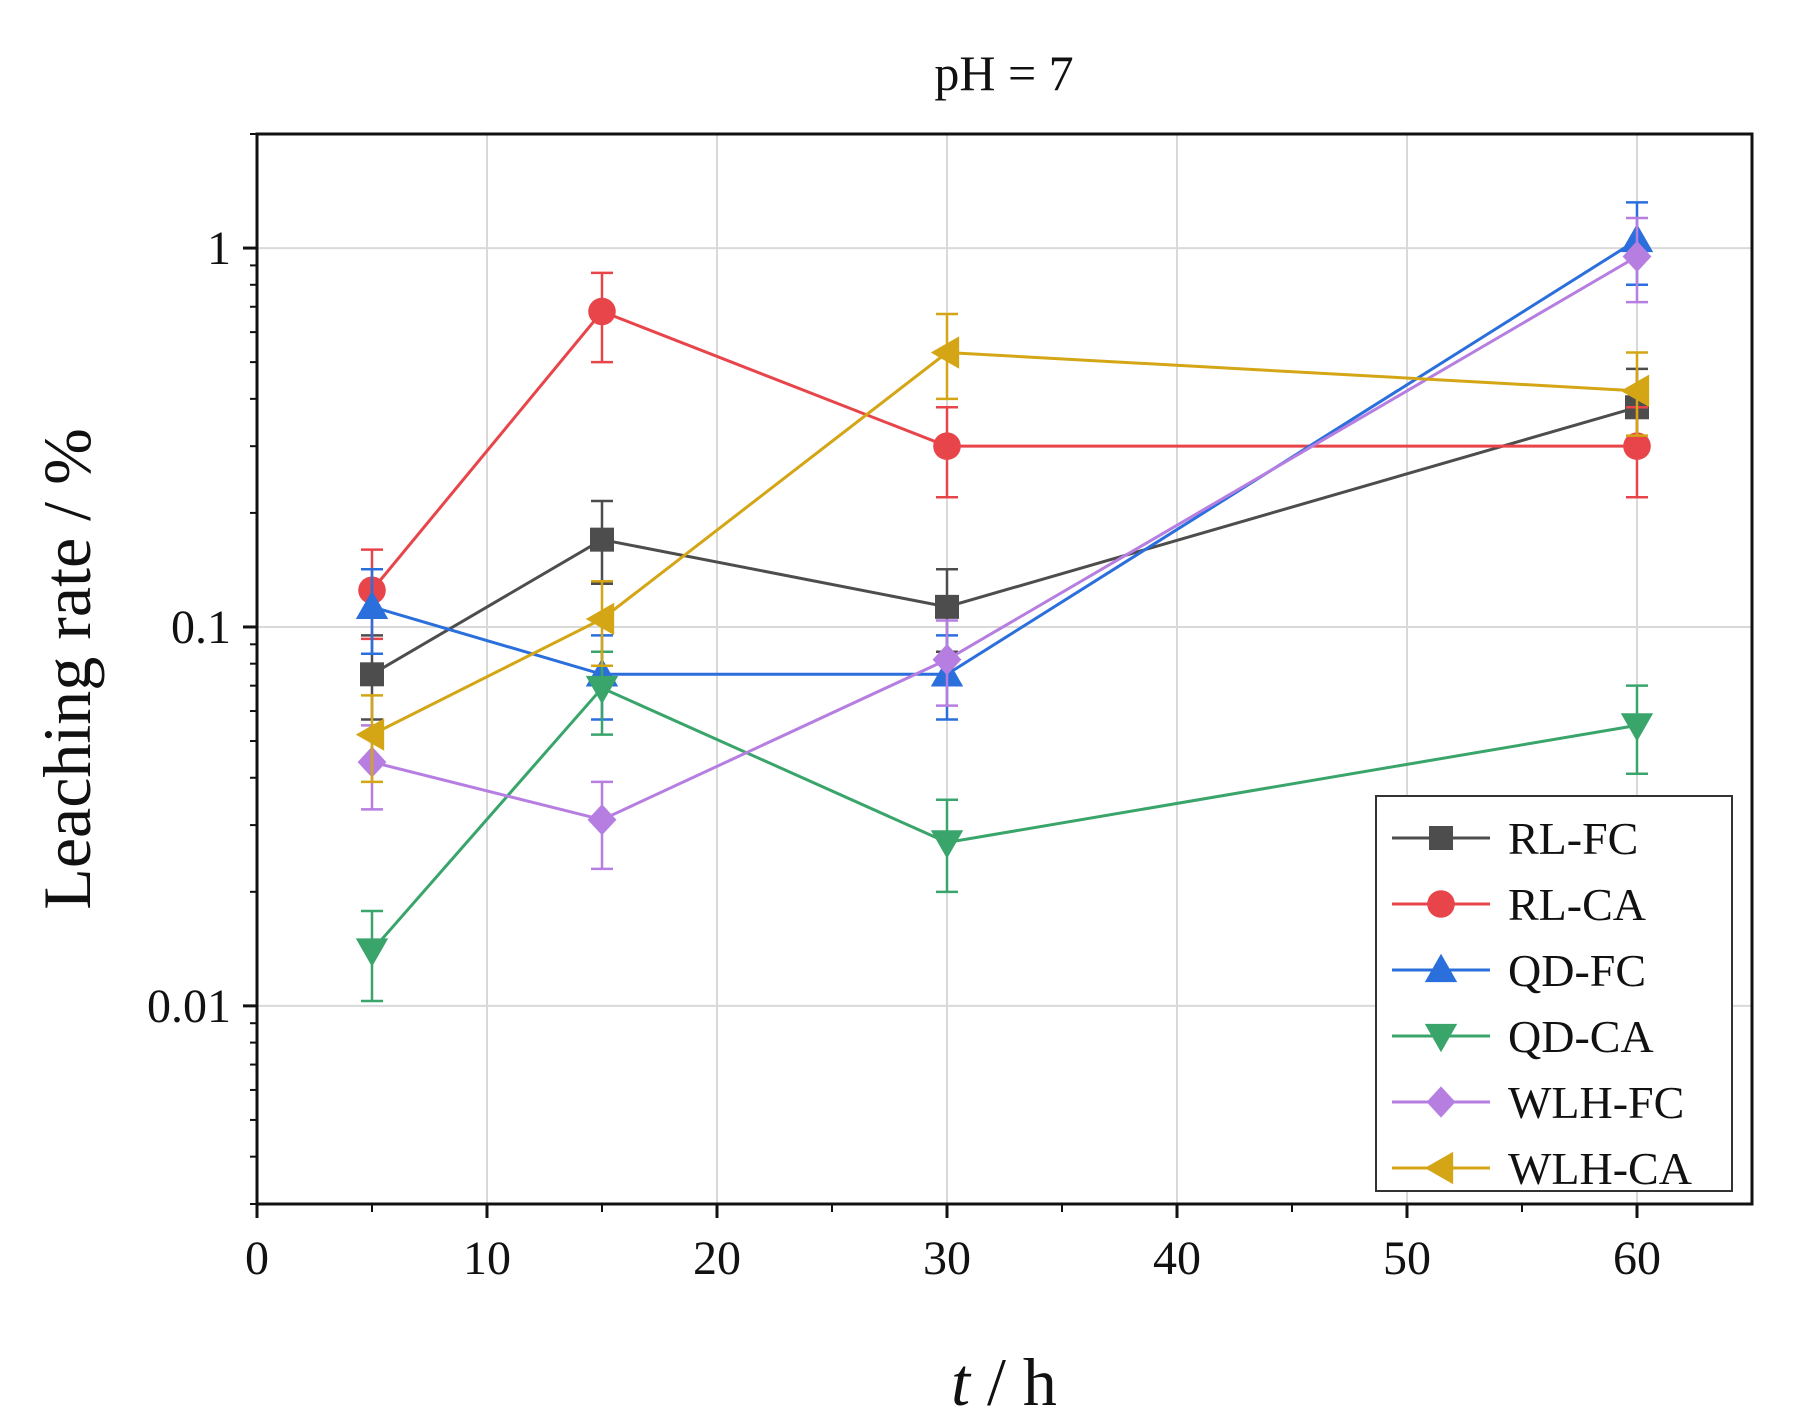  I want to click on legend-marker-rl-fc, so click(1441, 838).